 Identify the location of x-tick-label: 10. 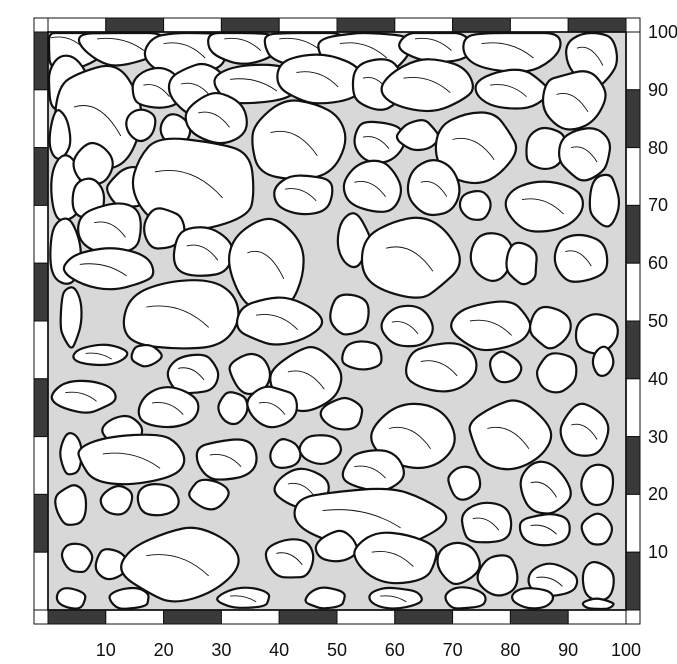
(105, 650).